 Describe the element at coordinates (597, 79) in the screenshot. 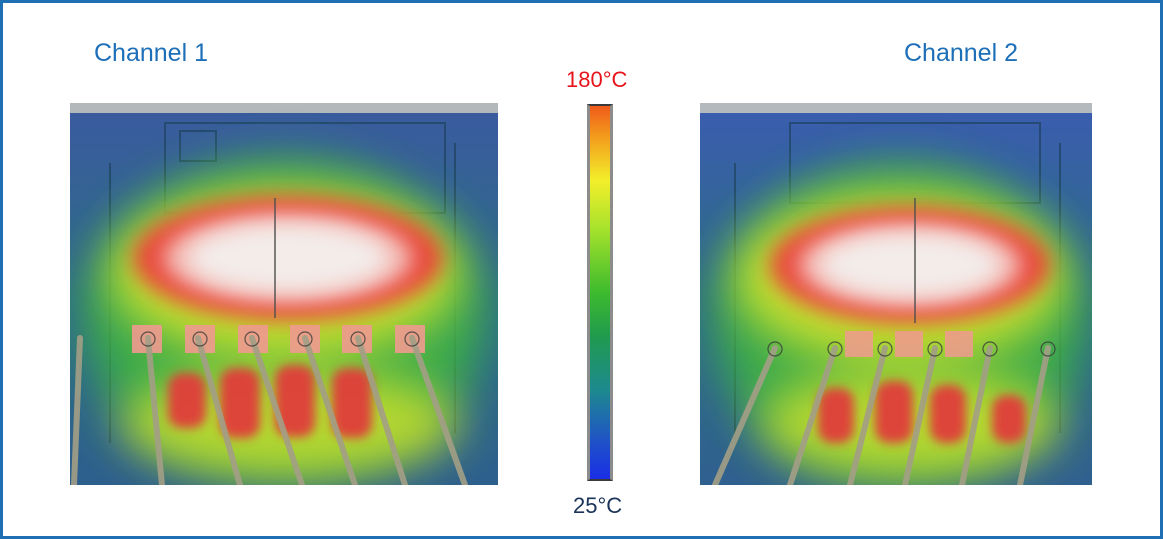

I see `scale-max-label: 180°C` at that location.